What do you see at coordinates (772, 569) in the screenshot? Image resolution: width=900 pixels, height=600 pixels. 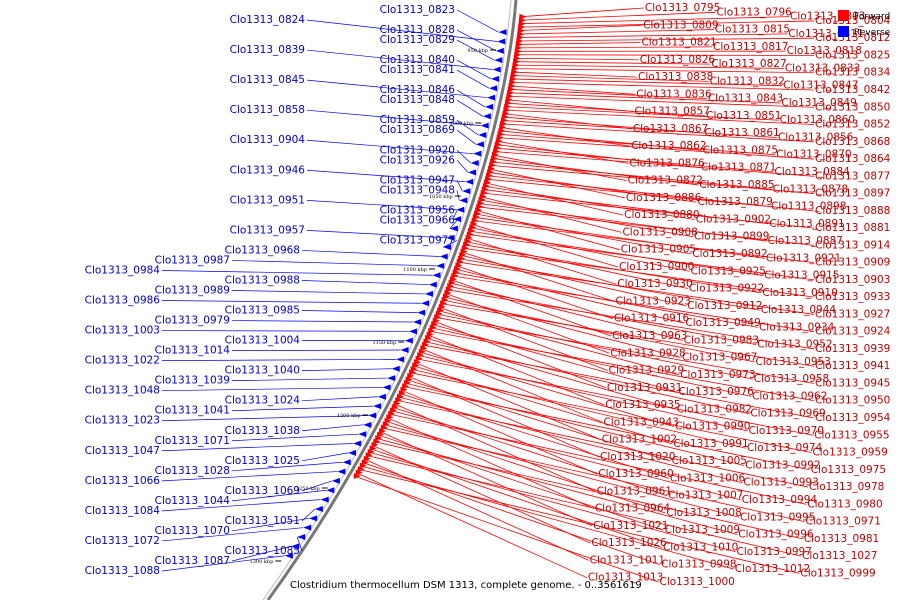 I see `forward-gene-label: Clo1313_1012` at bounding box center [772, 569].